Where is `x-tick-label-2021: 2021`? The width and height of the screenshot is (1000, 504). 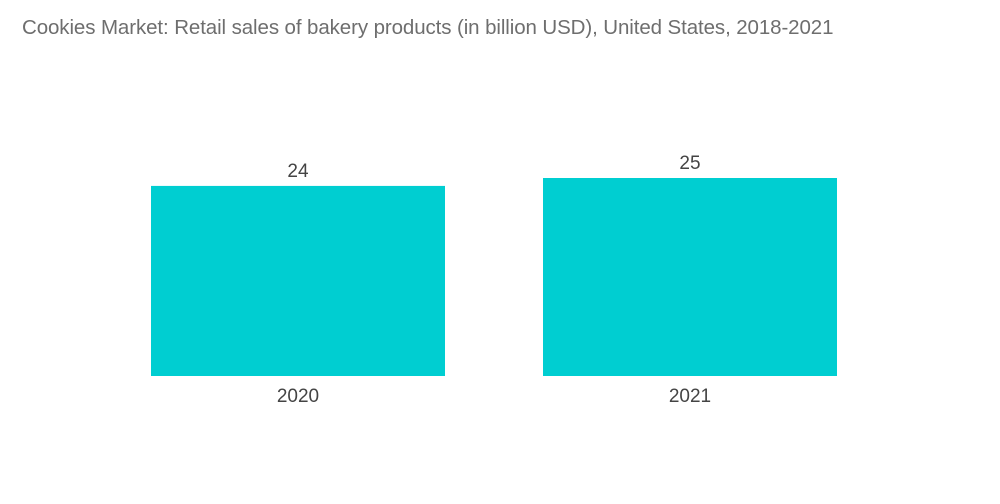 x-tick-label-2021: 2021 is located at coordinates (690, 396).